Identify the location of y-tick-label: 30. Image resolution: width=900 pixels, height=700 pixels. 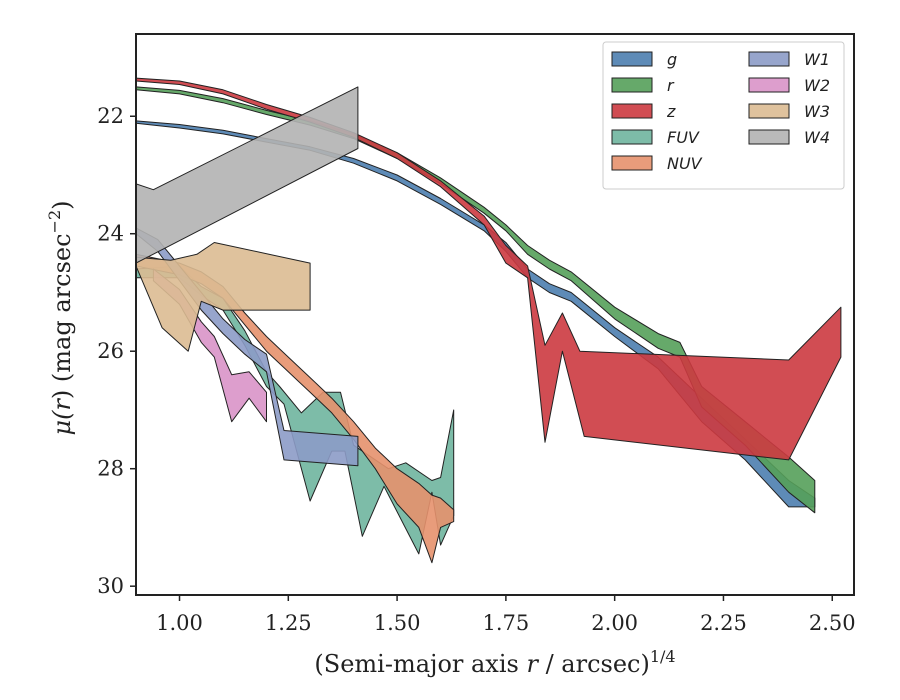
(110, 586).